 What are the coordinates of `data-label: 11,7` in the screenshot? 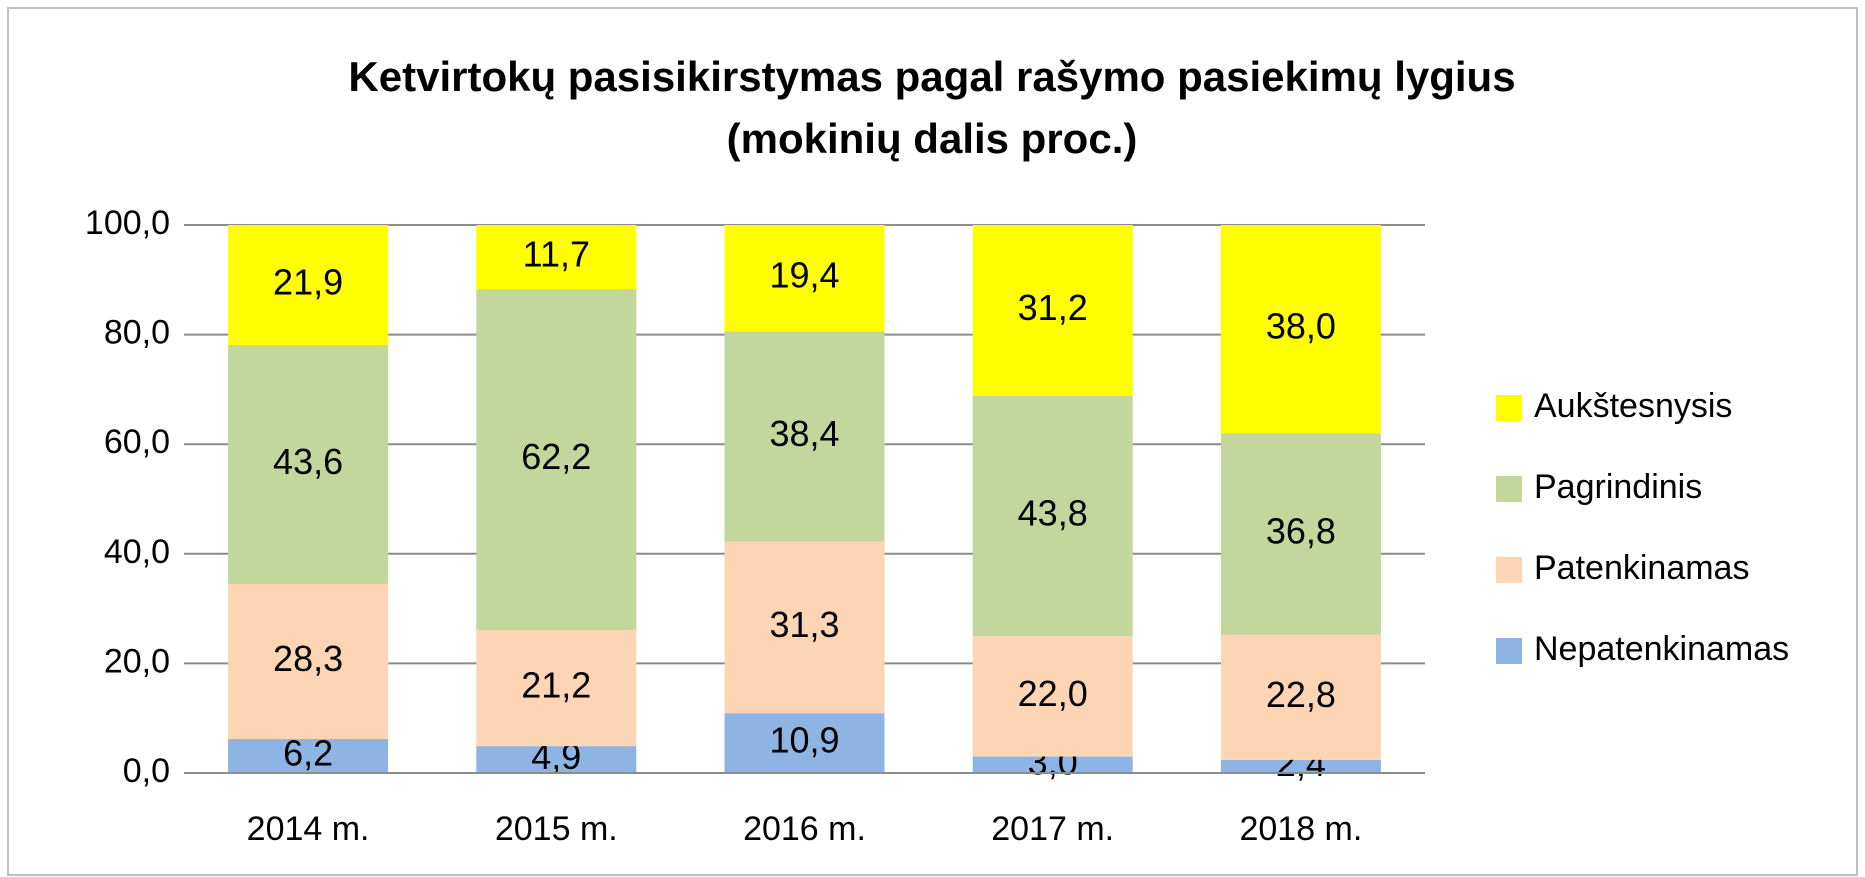 It's located at (556, 254).